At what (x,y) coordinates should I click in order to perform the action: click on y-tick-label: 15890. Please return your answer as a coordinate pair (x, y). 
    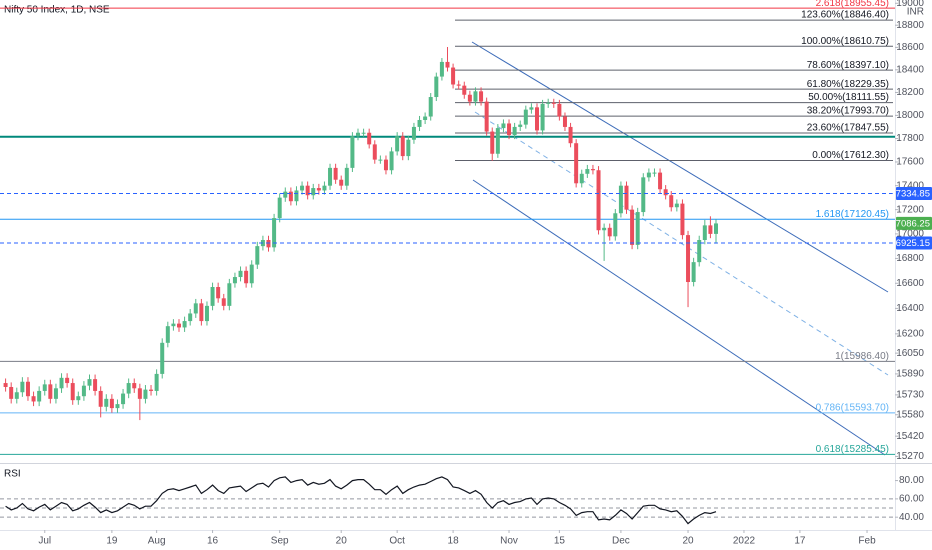
    Looking at the image, I should click on (910, 374).